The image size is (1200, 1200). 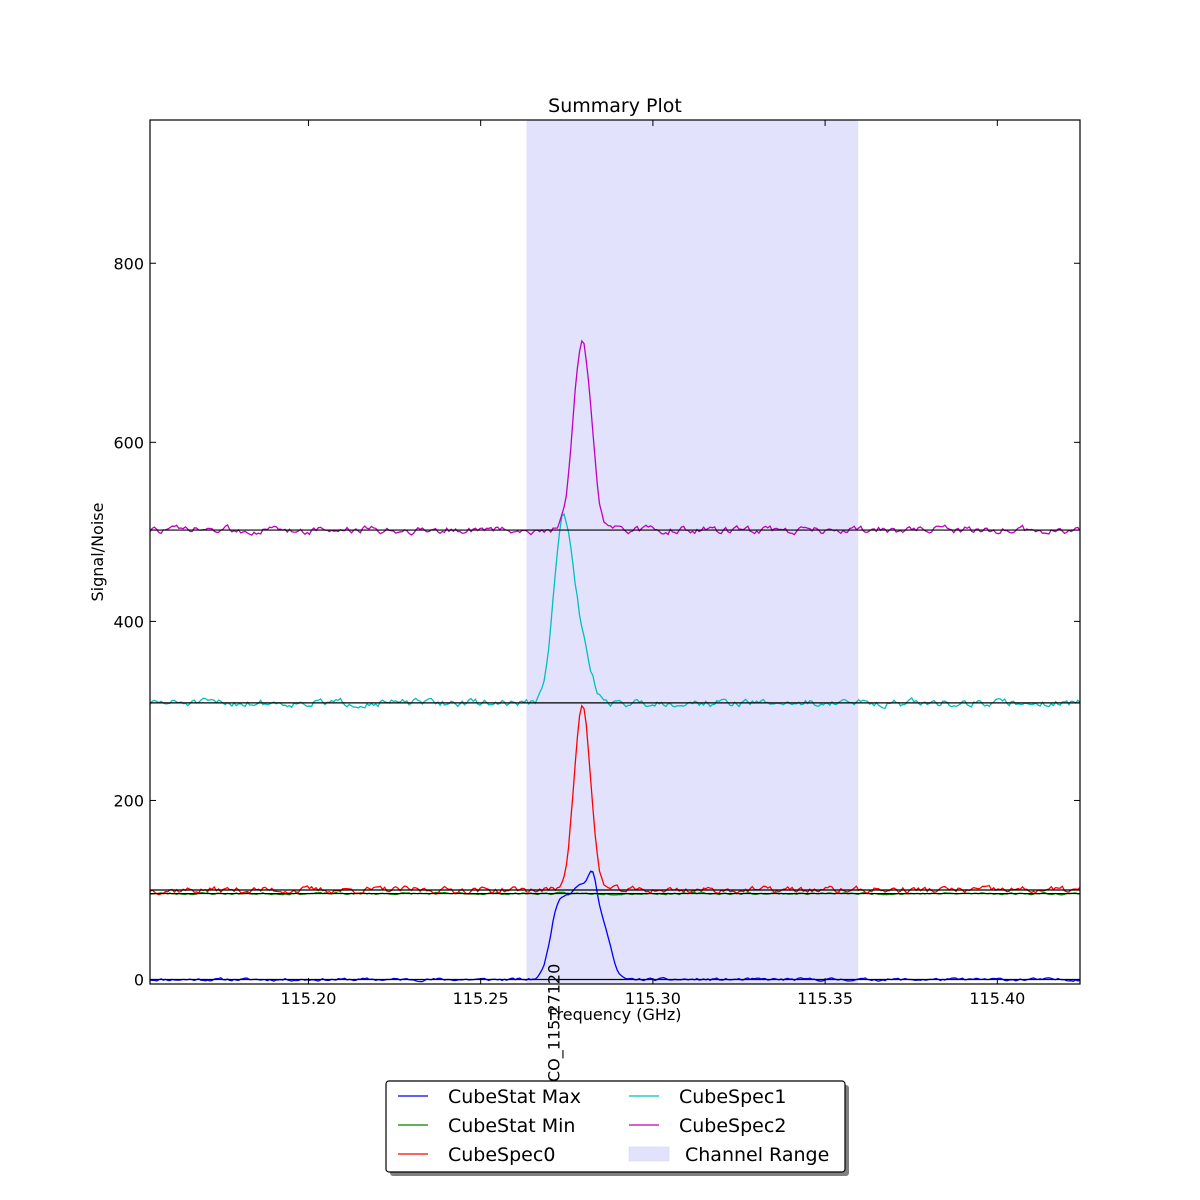 I want to click on x-tick-label: 115.25, so click(x=481, y=998).